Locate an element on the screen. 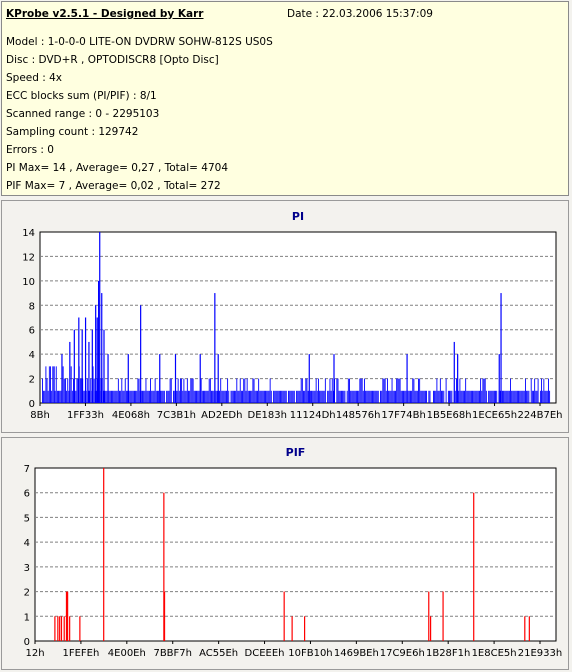 The height and width of the screenshot is (672, 572). x-tick-label: 7BBF7h is located at coordinates (172, 653).